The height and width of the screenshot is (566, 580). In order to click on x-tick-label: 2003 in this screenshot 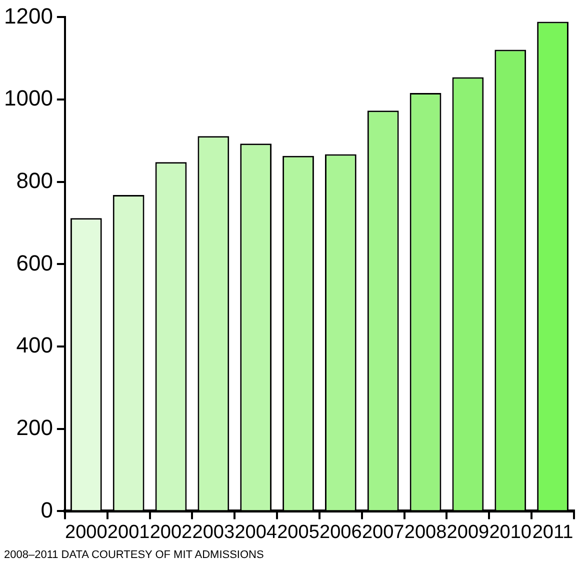, I will do `click(213, 532)`.